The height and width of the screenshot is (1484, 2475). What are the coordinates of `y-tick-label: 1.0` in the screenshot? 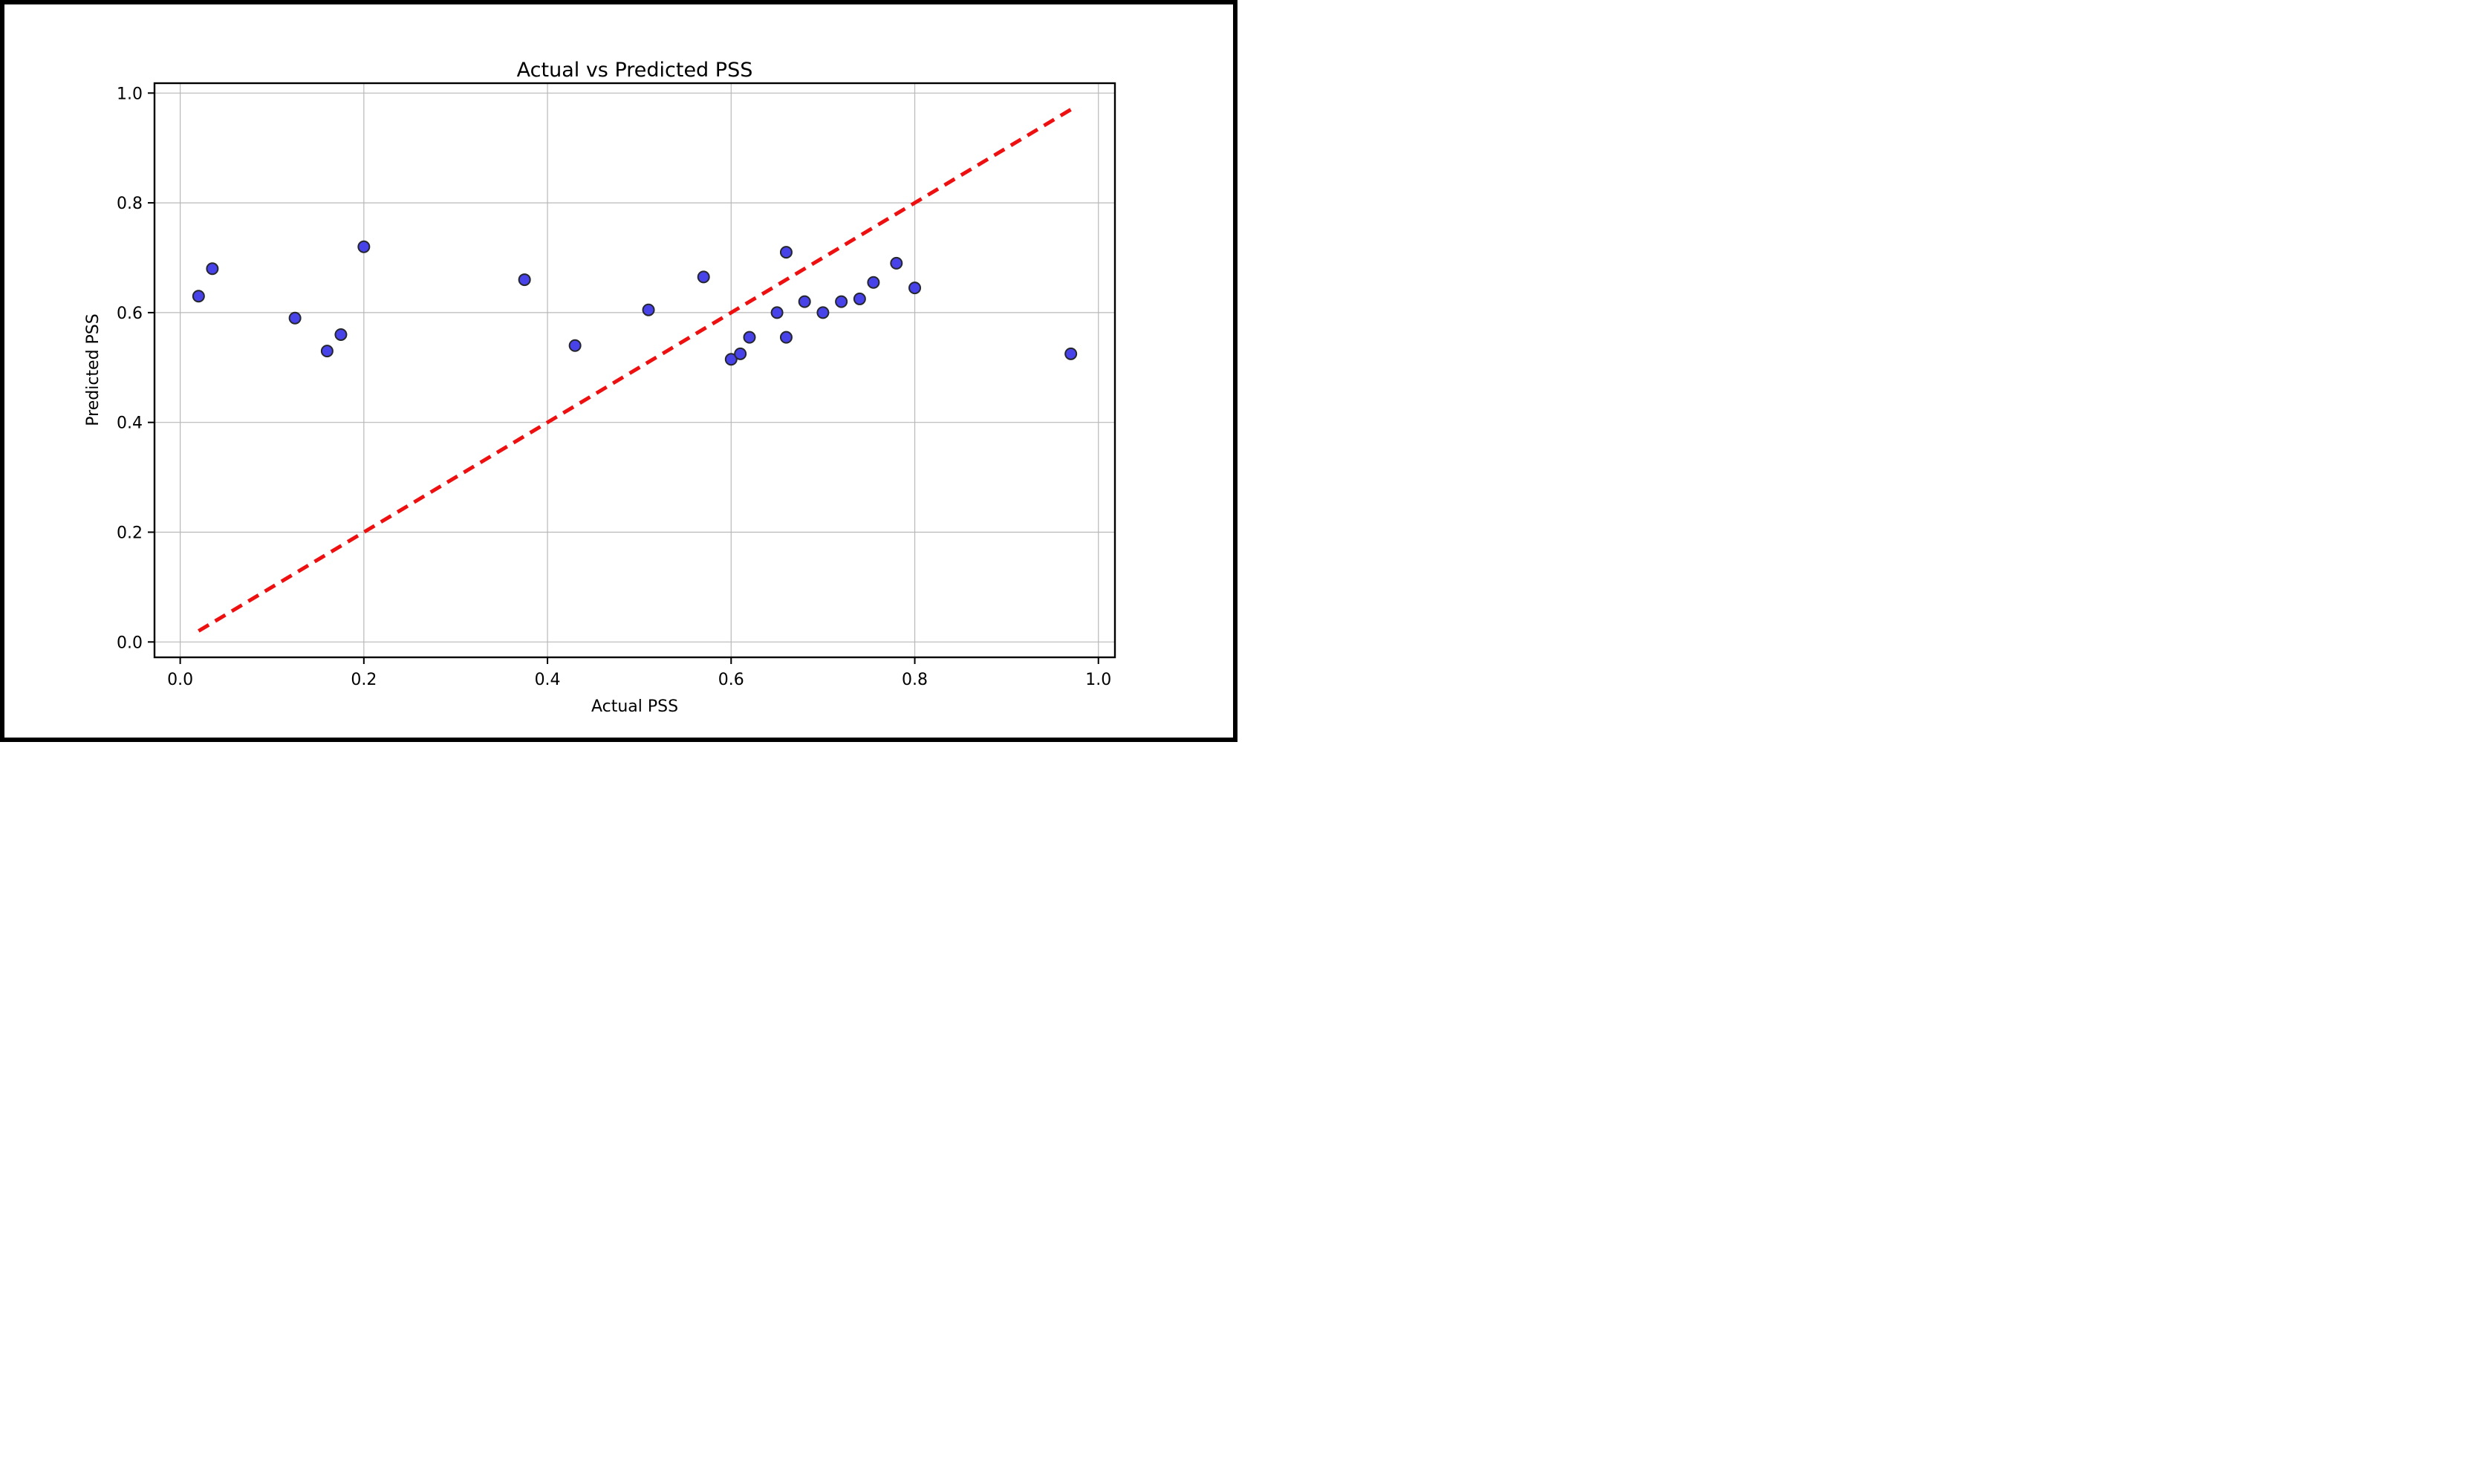 It's located at (130, 94).